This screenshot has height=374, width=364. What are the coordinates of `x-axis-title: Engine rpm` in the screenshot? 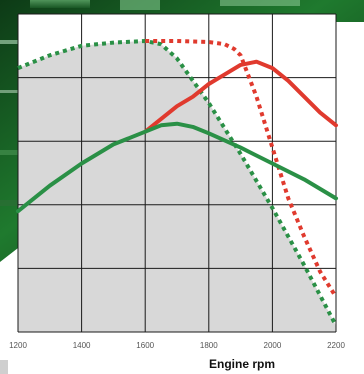 It's located at (242, 364).